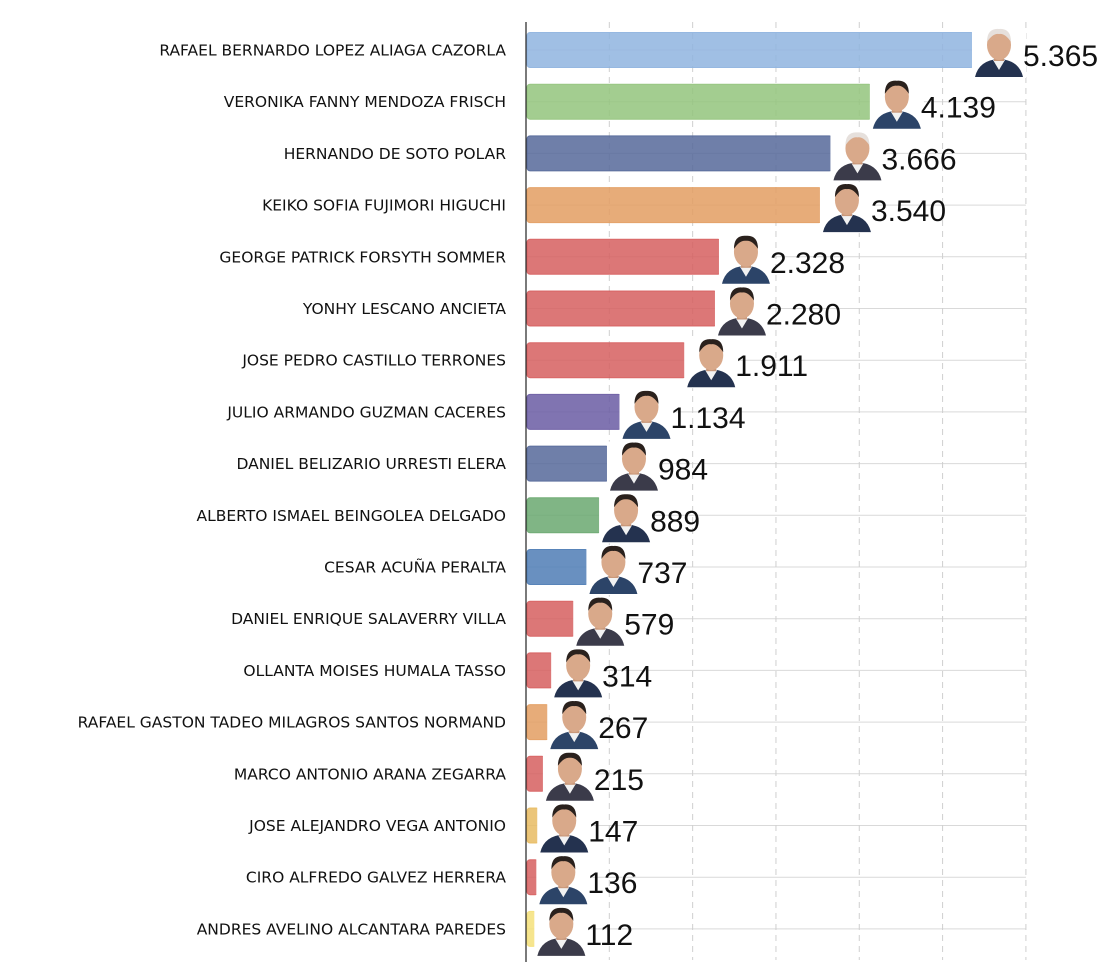  What do you see at coordinates (371, 464) in the screenshot?
I see `category-label: DANIEL BELIZARIO URRESTI ELERA` at bounding box center [371, 464].